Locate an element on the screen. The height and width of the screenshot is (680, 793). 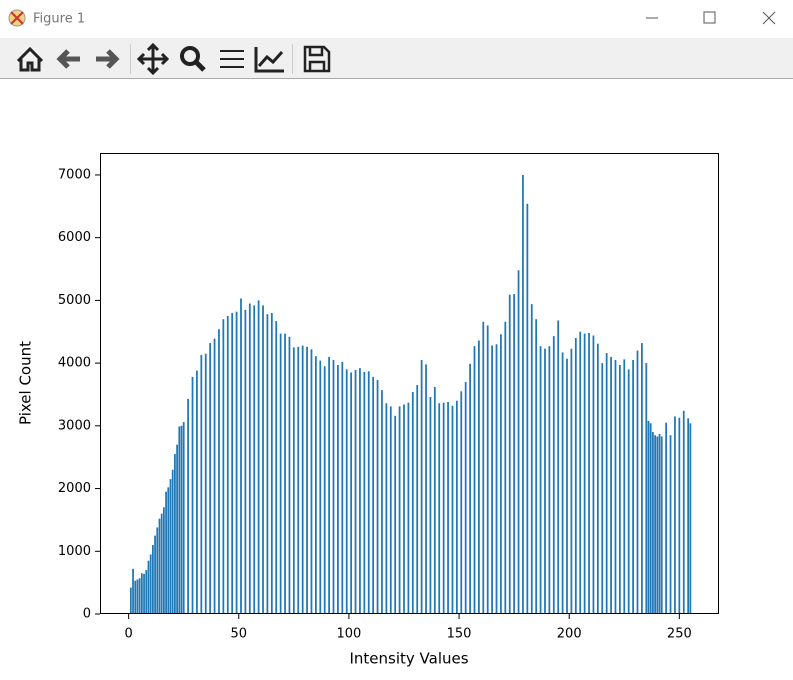
y-tick-label: 6000 is located at coordinates (74, 237).